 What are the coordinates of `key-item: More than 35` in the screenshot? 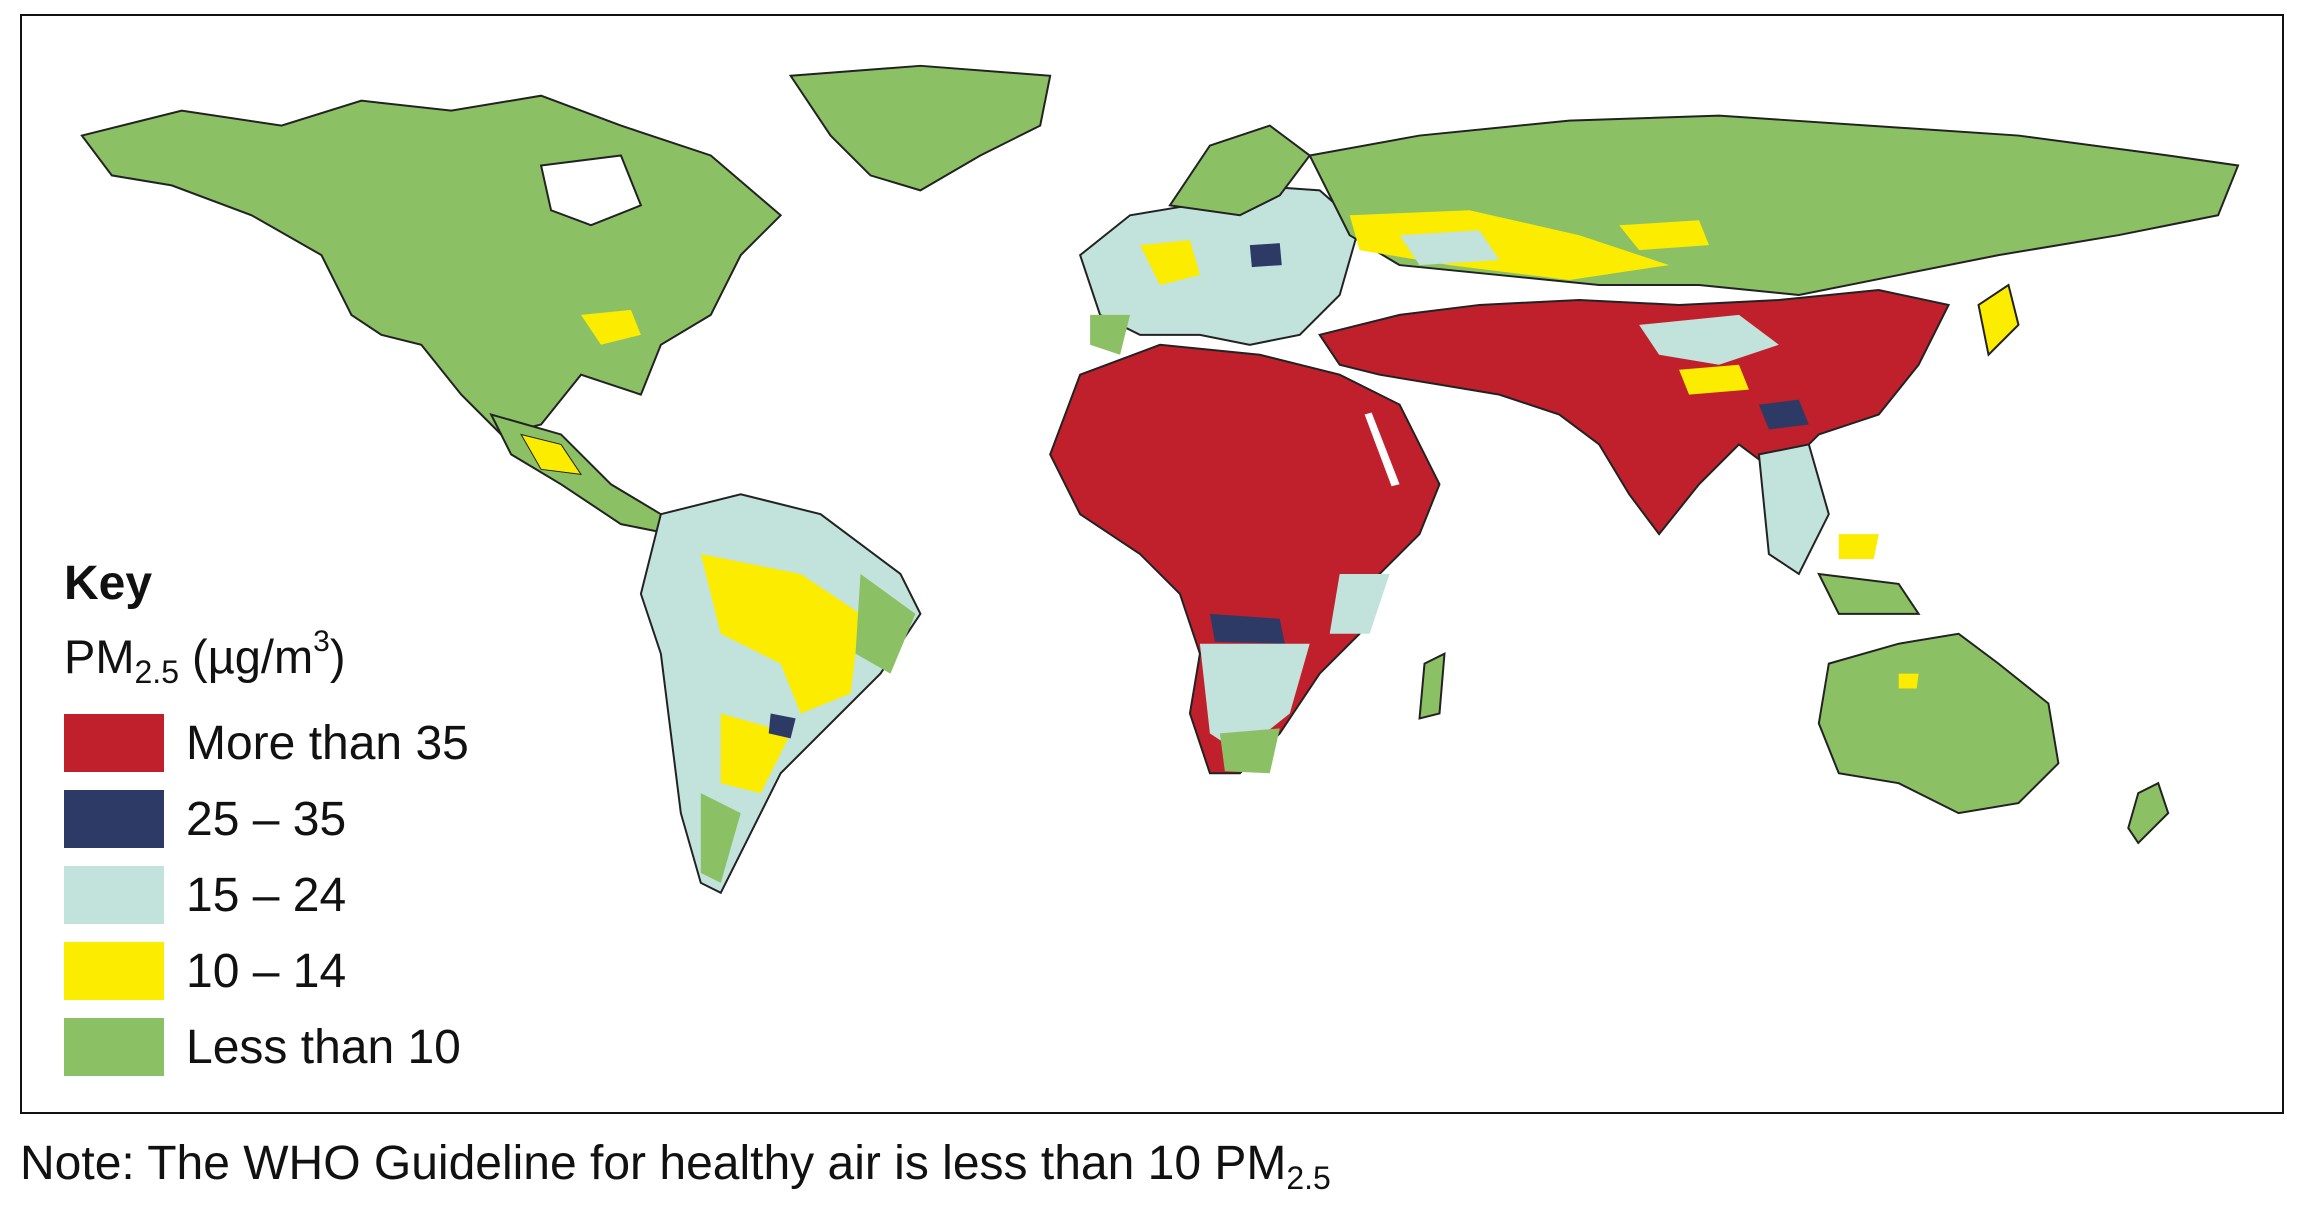 It's located at (266, 743).